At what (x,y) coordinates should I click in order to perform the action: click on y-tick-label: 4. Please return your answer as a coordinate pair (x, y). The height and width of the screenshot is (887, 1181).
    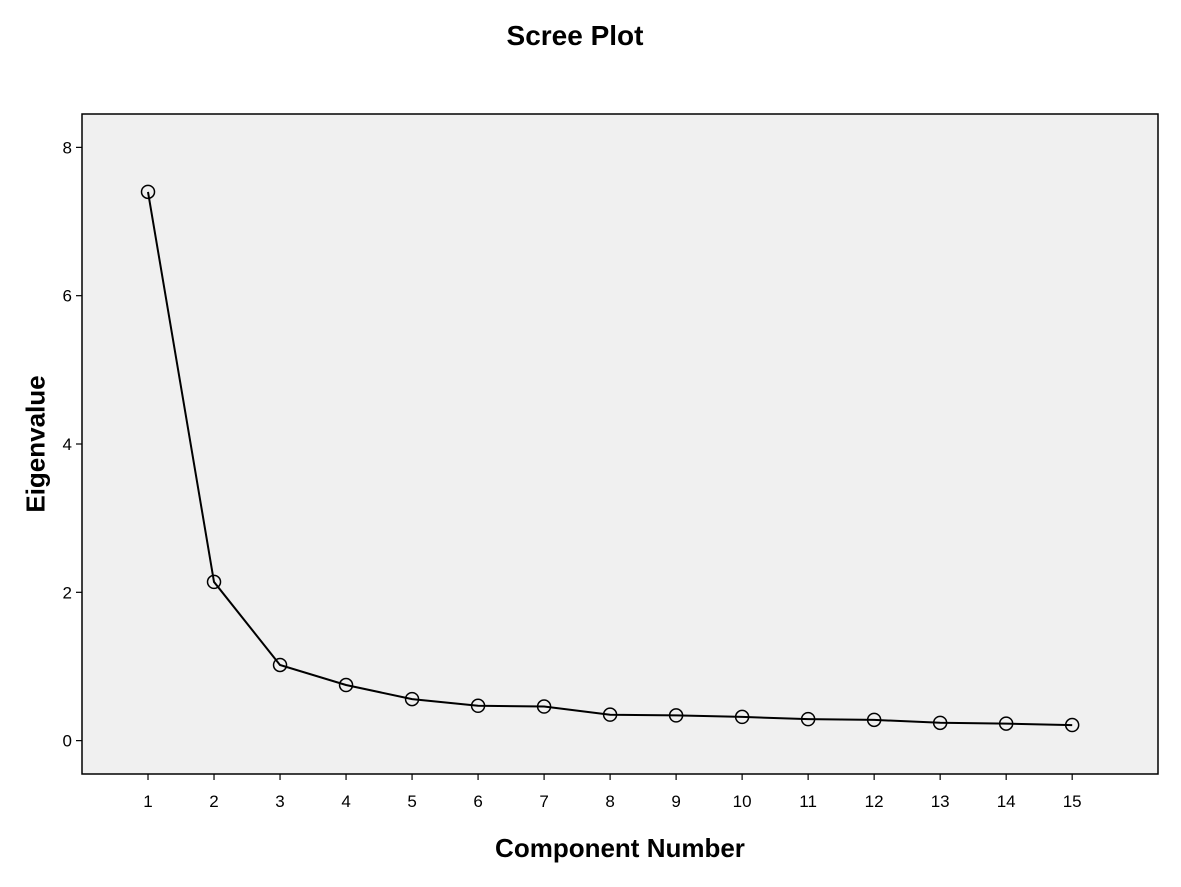
    Looking at the image, I should click on (67, 444).